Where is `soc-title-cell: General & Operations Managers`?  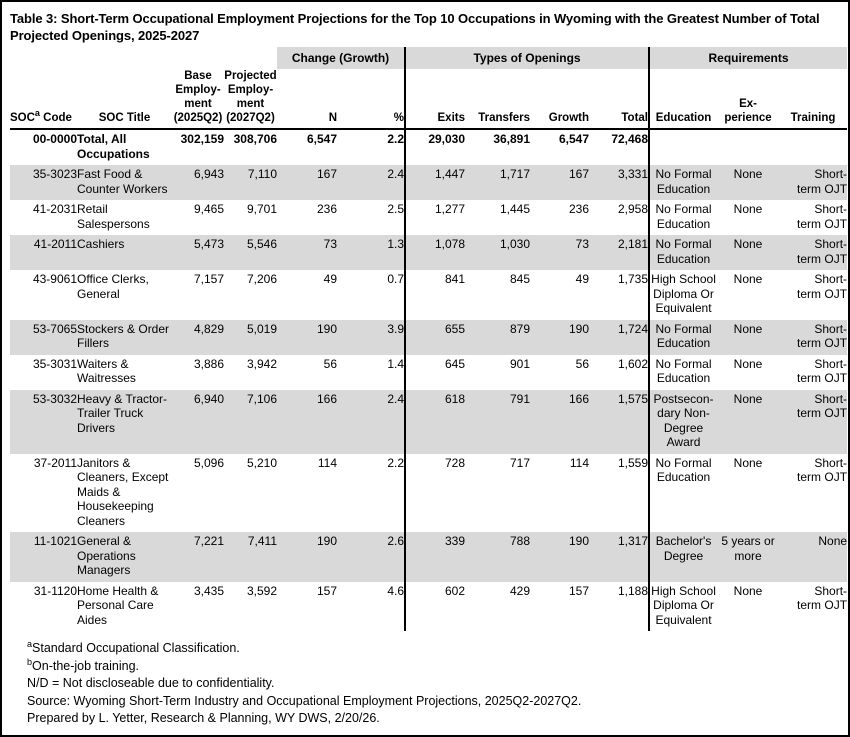 soc-title-cell: General & Operations Managers is located at coordinates (124, 557).